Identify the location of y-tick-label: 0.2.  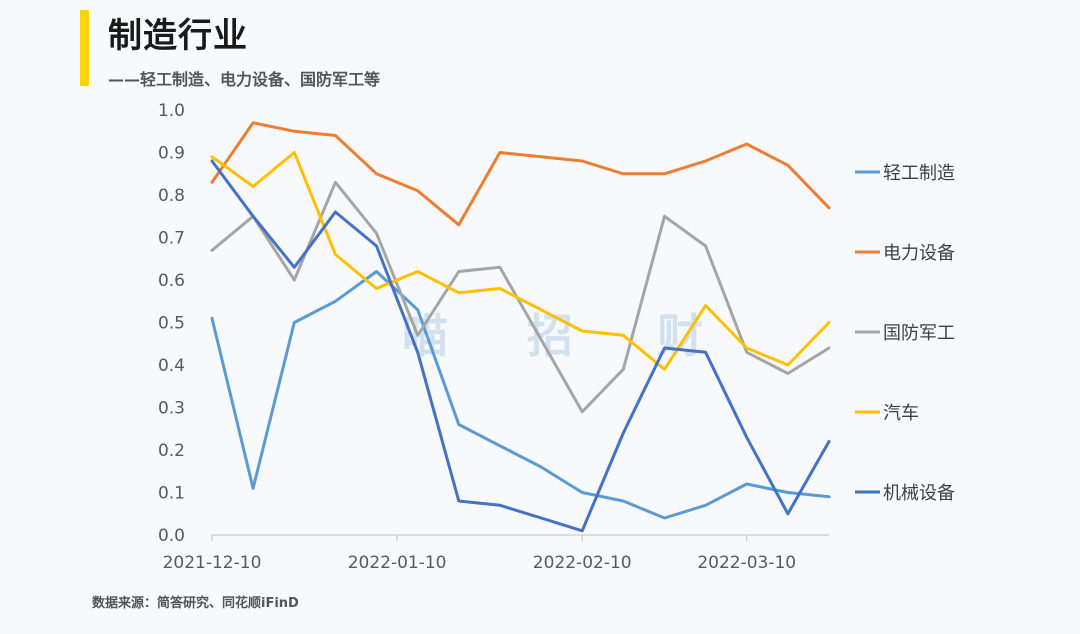
(171, 451).